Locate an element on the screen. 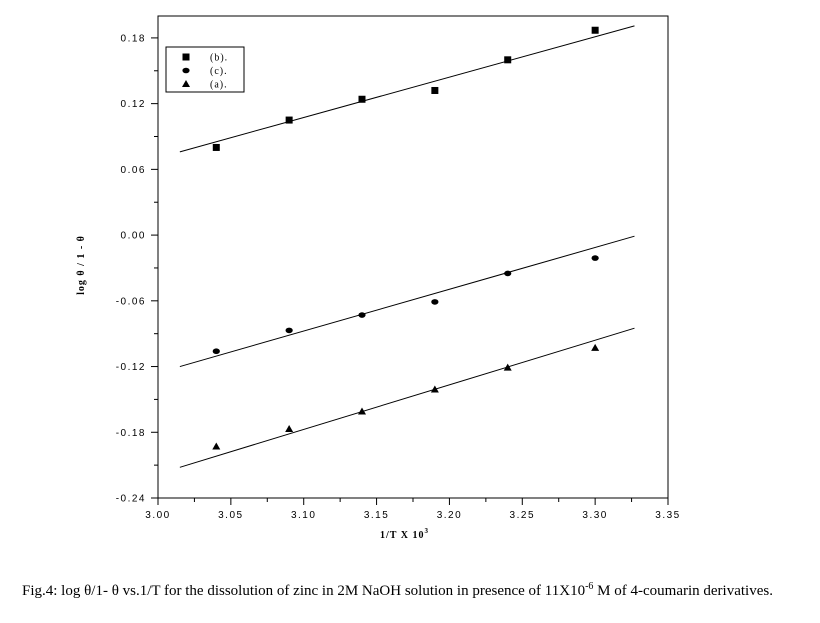  x-tick-label: 3.00 is located at coordinates (157, 515).